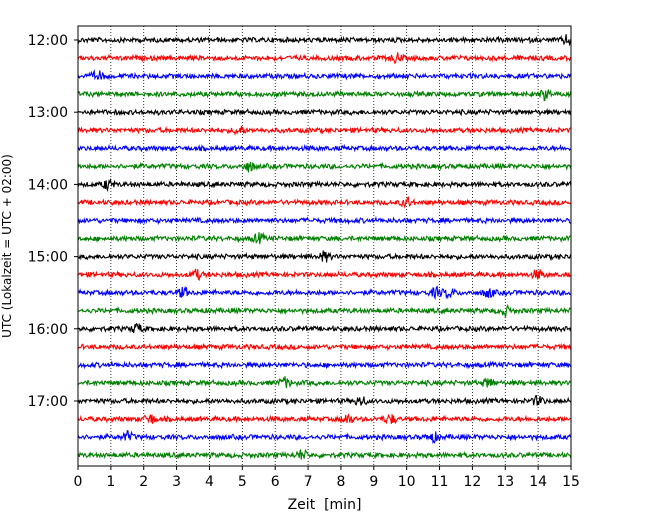  What do you see at coordinates (407, 482) in the screenshot?
I see `x-tick-label: 10` at bounding box center [407, 482].